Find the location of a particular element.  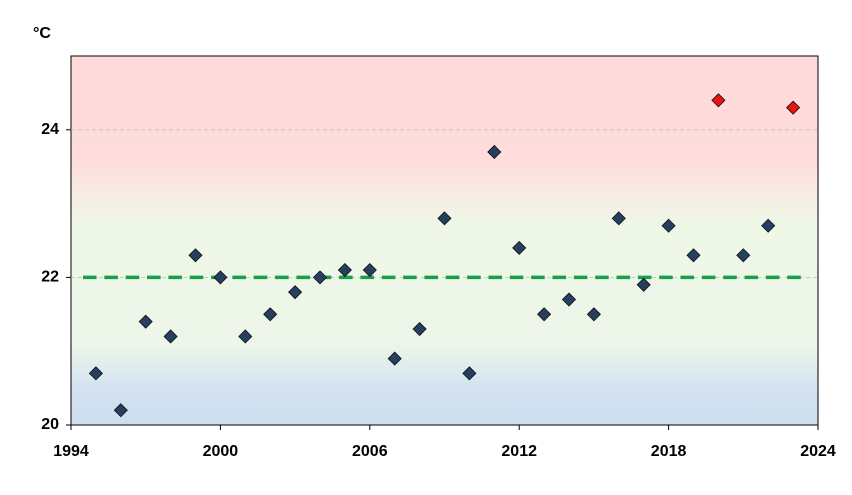

x-tick-label: 2018 is located at coordinates (669, 451).